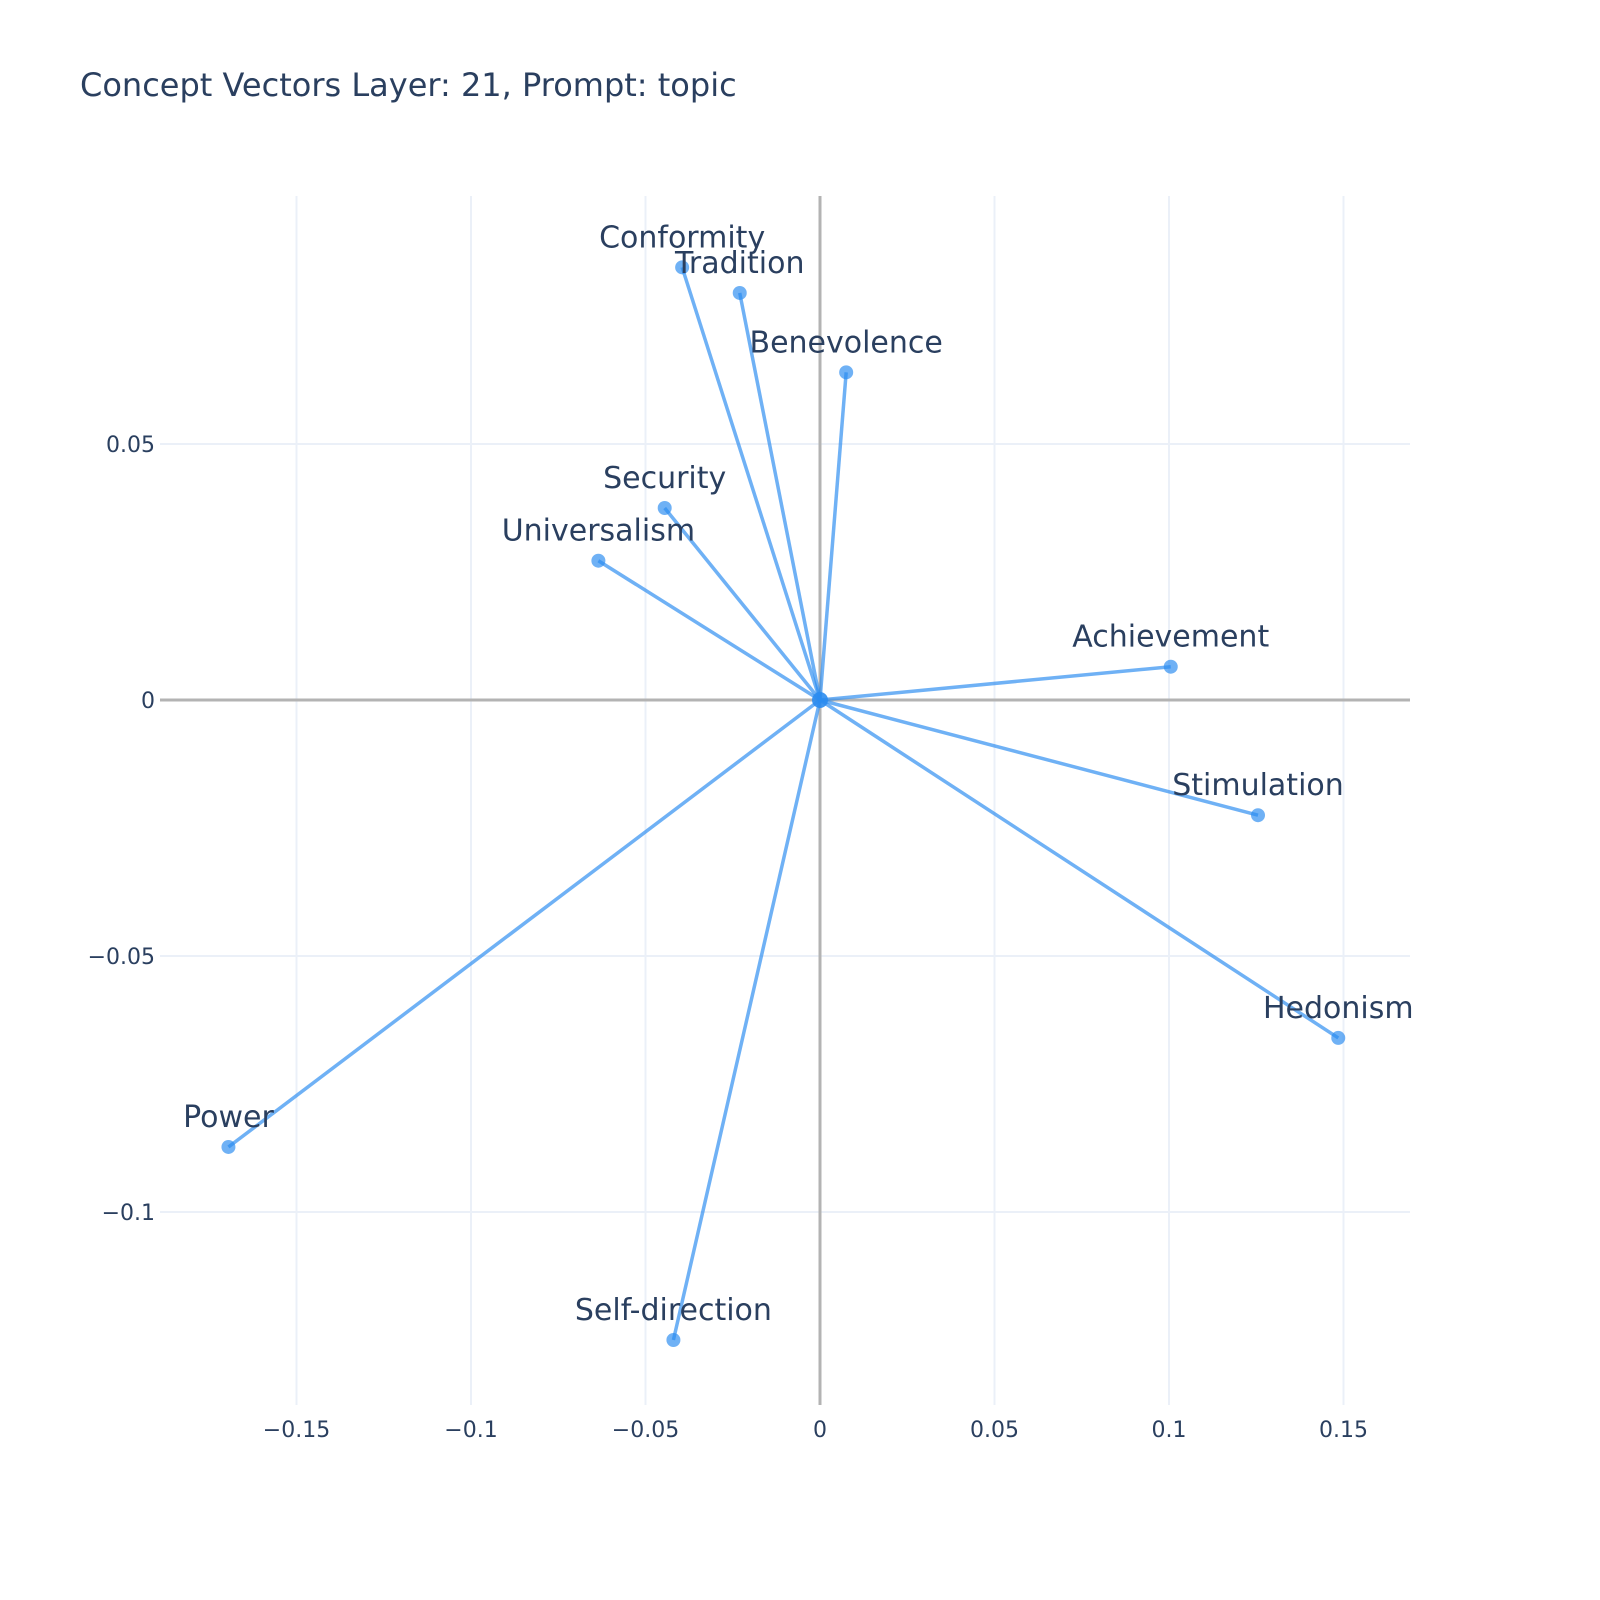 The height and width of the screenshot is (1600, 1600). Describe the element at coordinates (664, 478) in the screenshot. I see `point-label: Security` at that location.